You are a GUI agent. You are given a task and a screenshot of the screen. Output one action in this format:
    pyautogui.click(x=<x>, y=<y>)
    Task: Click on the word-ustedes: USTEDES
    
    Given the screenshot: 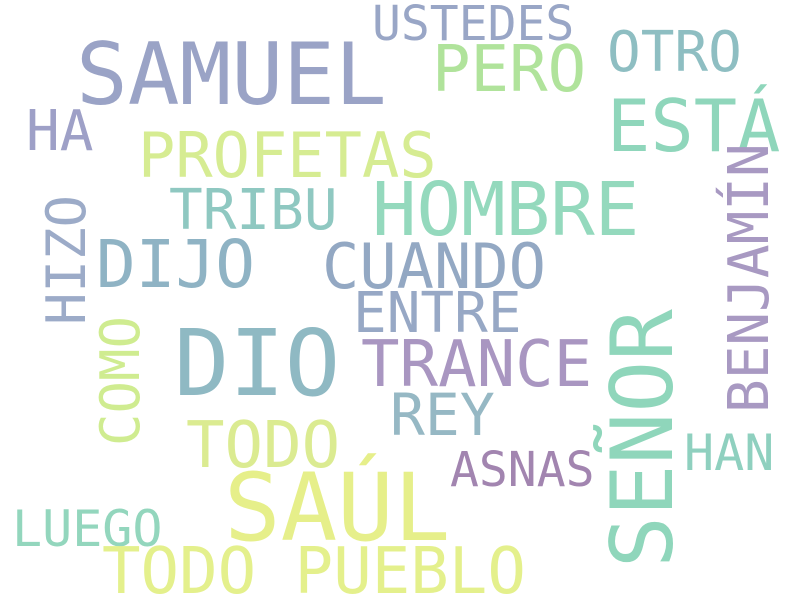 What is the action you would take?
    pyautogui.click(x=473, y=26)
    